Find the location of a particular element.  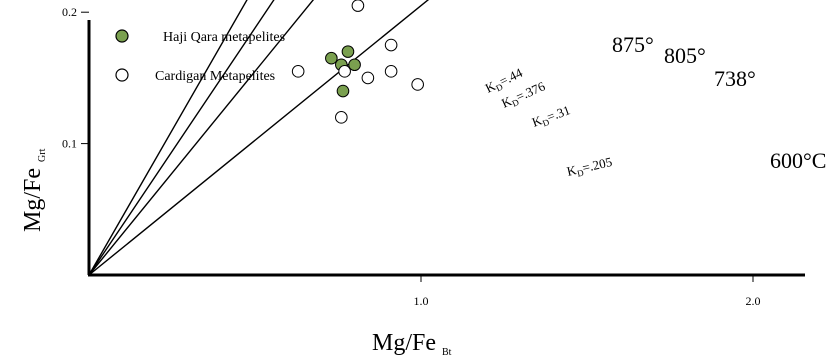

x-tick-label: 2.0 is located at coordinates (753, 301).